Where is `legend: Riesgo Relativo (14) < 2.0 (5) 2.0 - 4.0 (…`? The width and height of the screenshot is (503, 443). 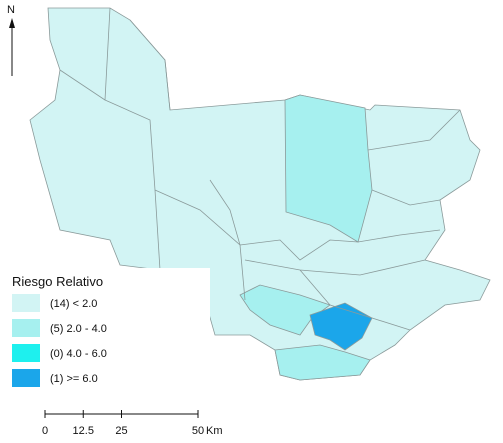 legend: Riesgo Relativo (14) < 2.0 (5) 2.0 - 4.0 (… is located at coordinates (107, 335).